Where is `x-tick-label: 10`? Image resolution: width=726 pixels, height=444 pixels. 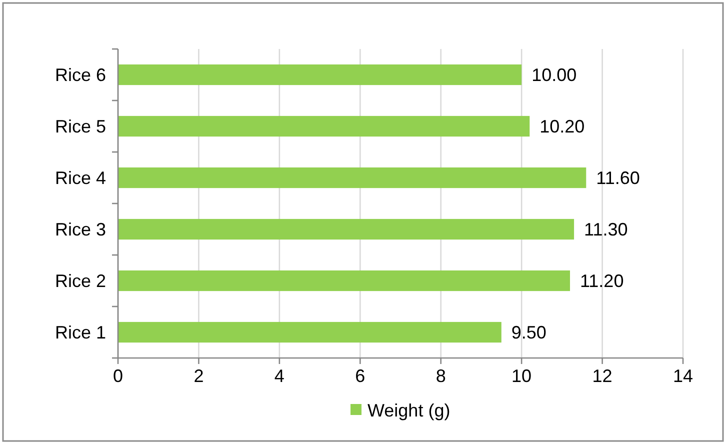 x-tick-label: 10 is located at coordinates (522, 376).